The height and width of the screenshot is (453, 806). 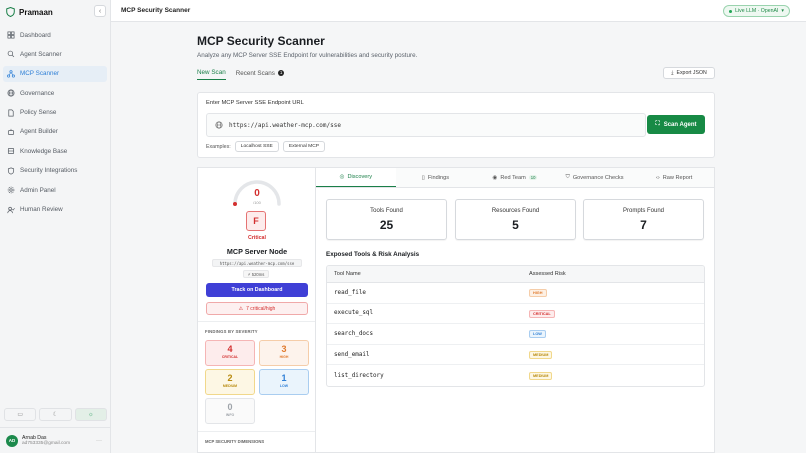 I want to click on document-icon, so click(x=11, y=113).